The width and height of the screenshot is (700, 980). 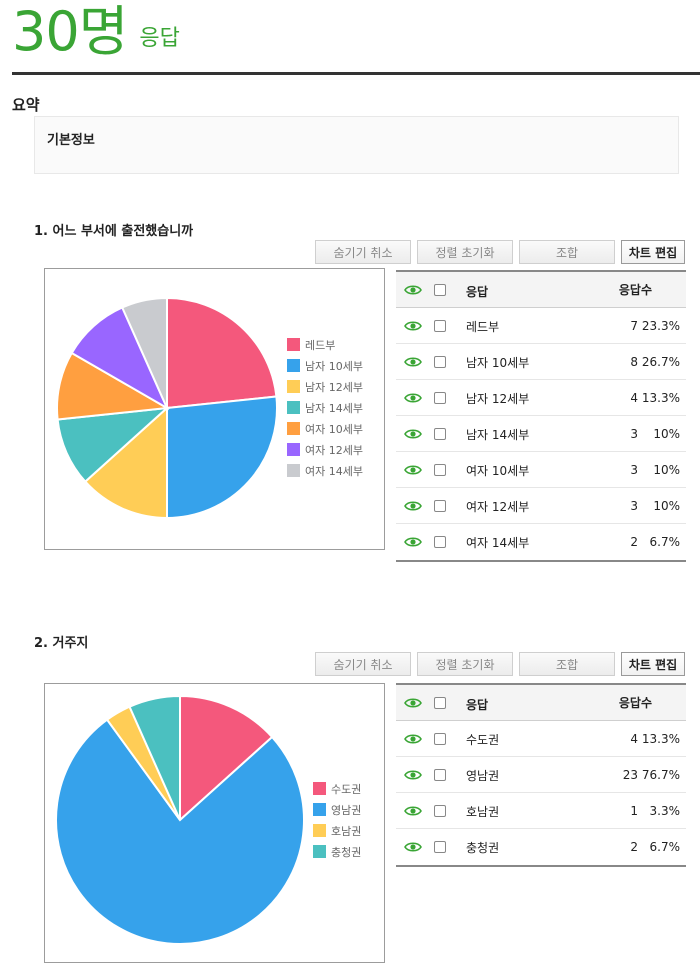 I want to click on legend-label: 레드부, so click(x=320, y=345).